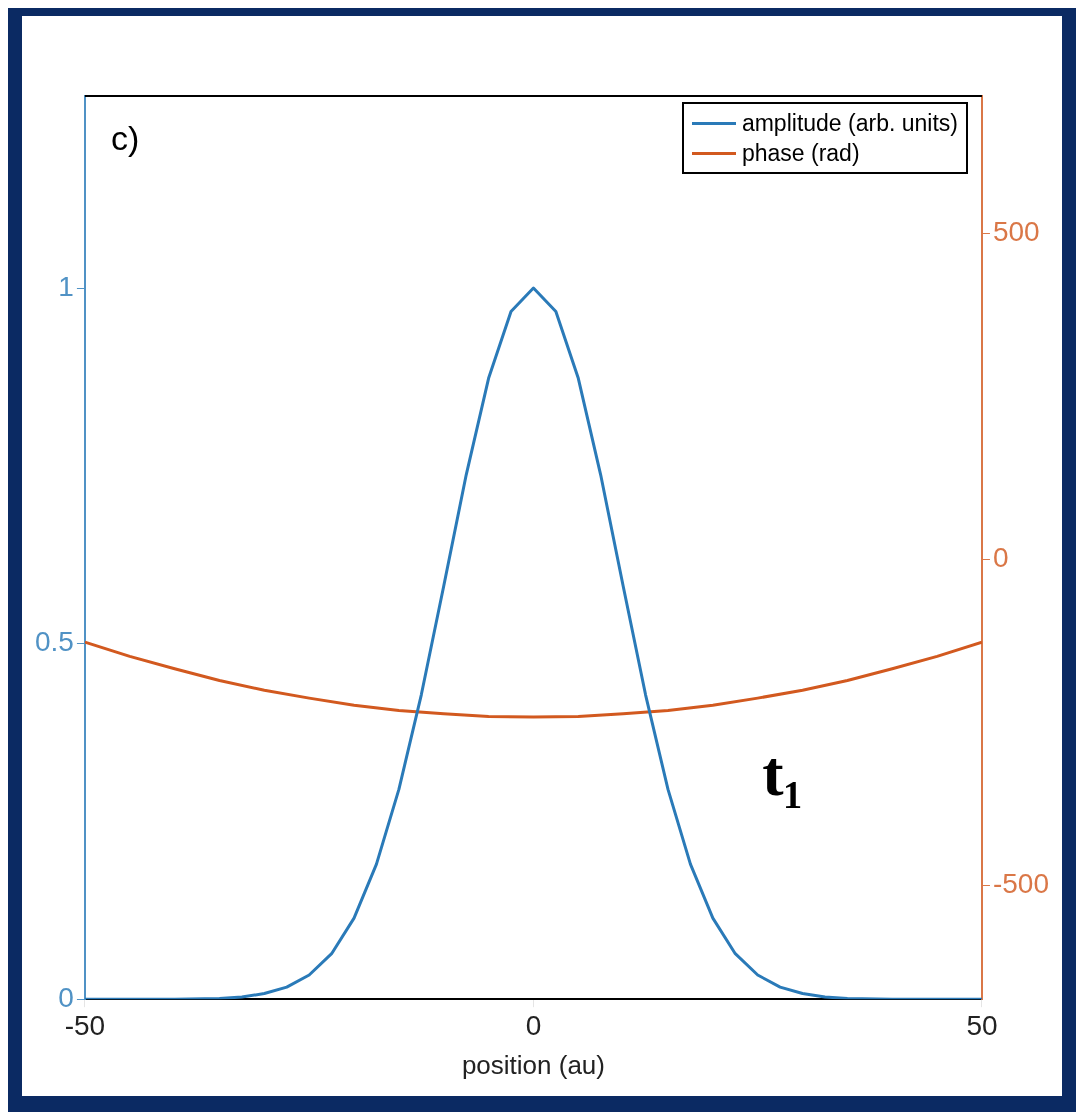  Describe the element at coordinates (125, 138) in the screenshot. I see `annotation: c)` at that location.